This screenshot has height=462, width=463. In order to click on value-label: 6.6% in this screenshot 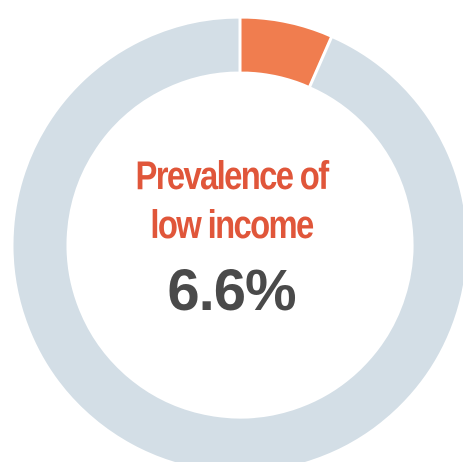, I will do `click(231, 290)`.